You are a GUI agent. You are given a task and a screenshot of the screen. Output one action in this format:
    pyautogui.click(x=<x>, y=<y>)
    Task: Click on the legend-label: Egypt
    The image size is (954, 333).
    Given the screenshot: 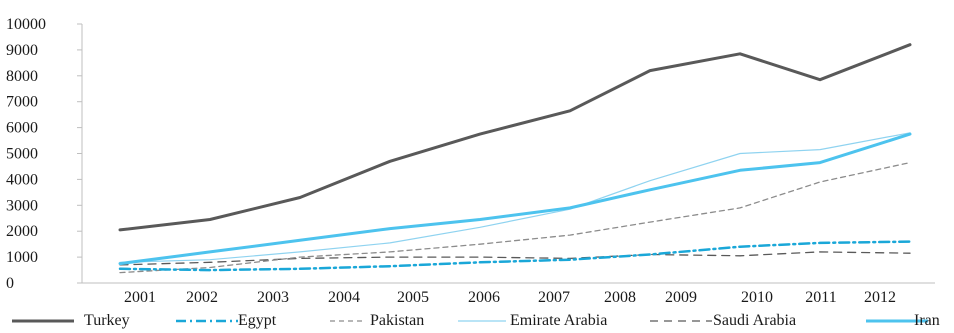 What is the action you would take?
    pyautogui.click(x=257, y=320)
    